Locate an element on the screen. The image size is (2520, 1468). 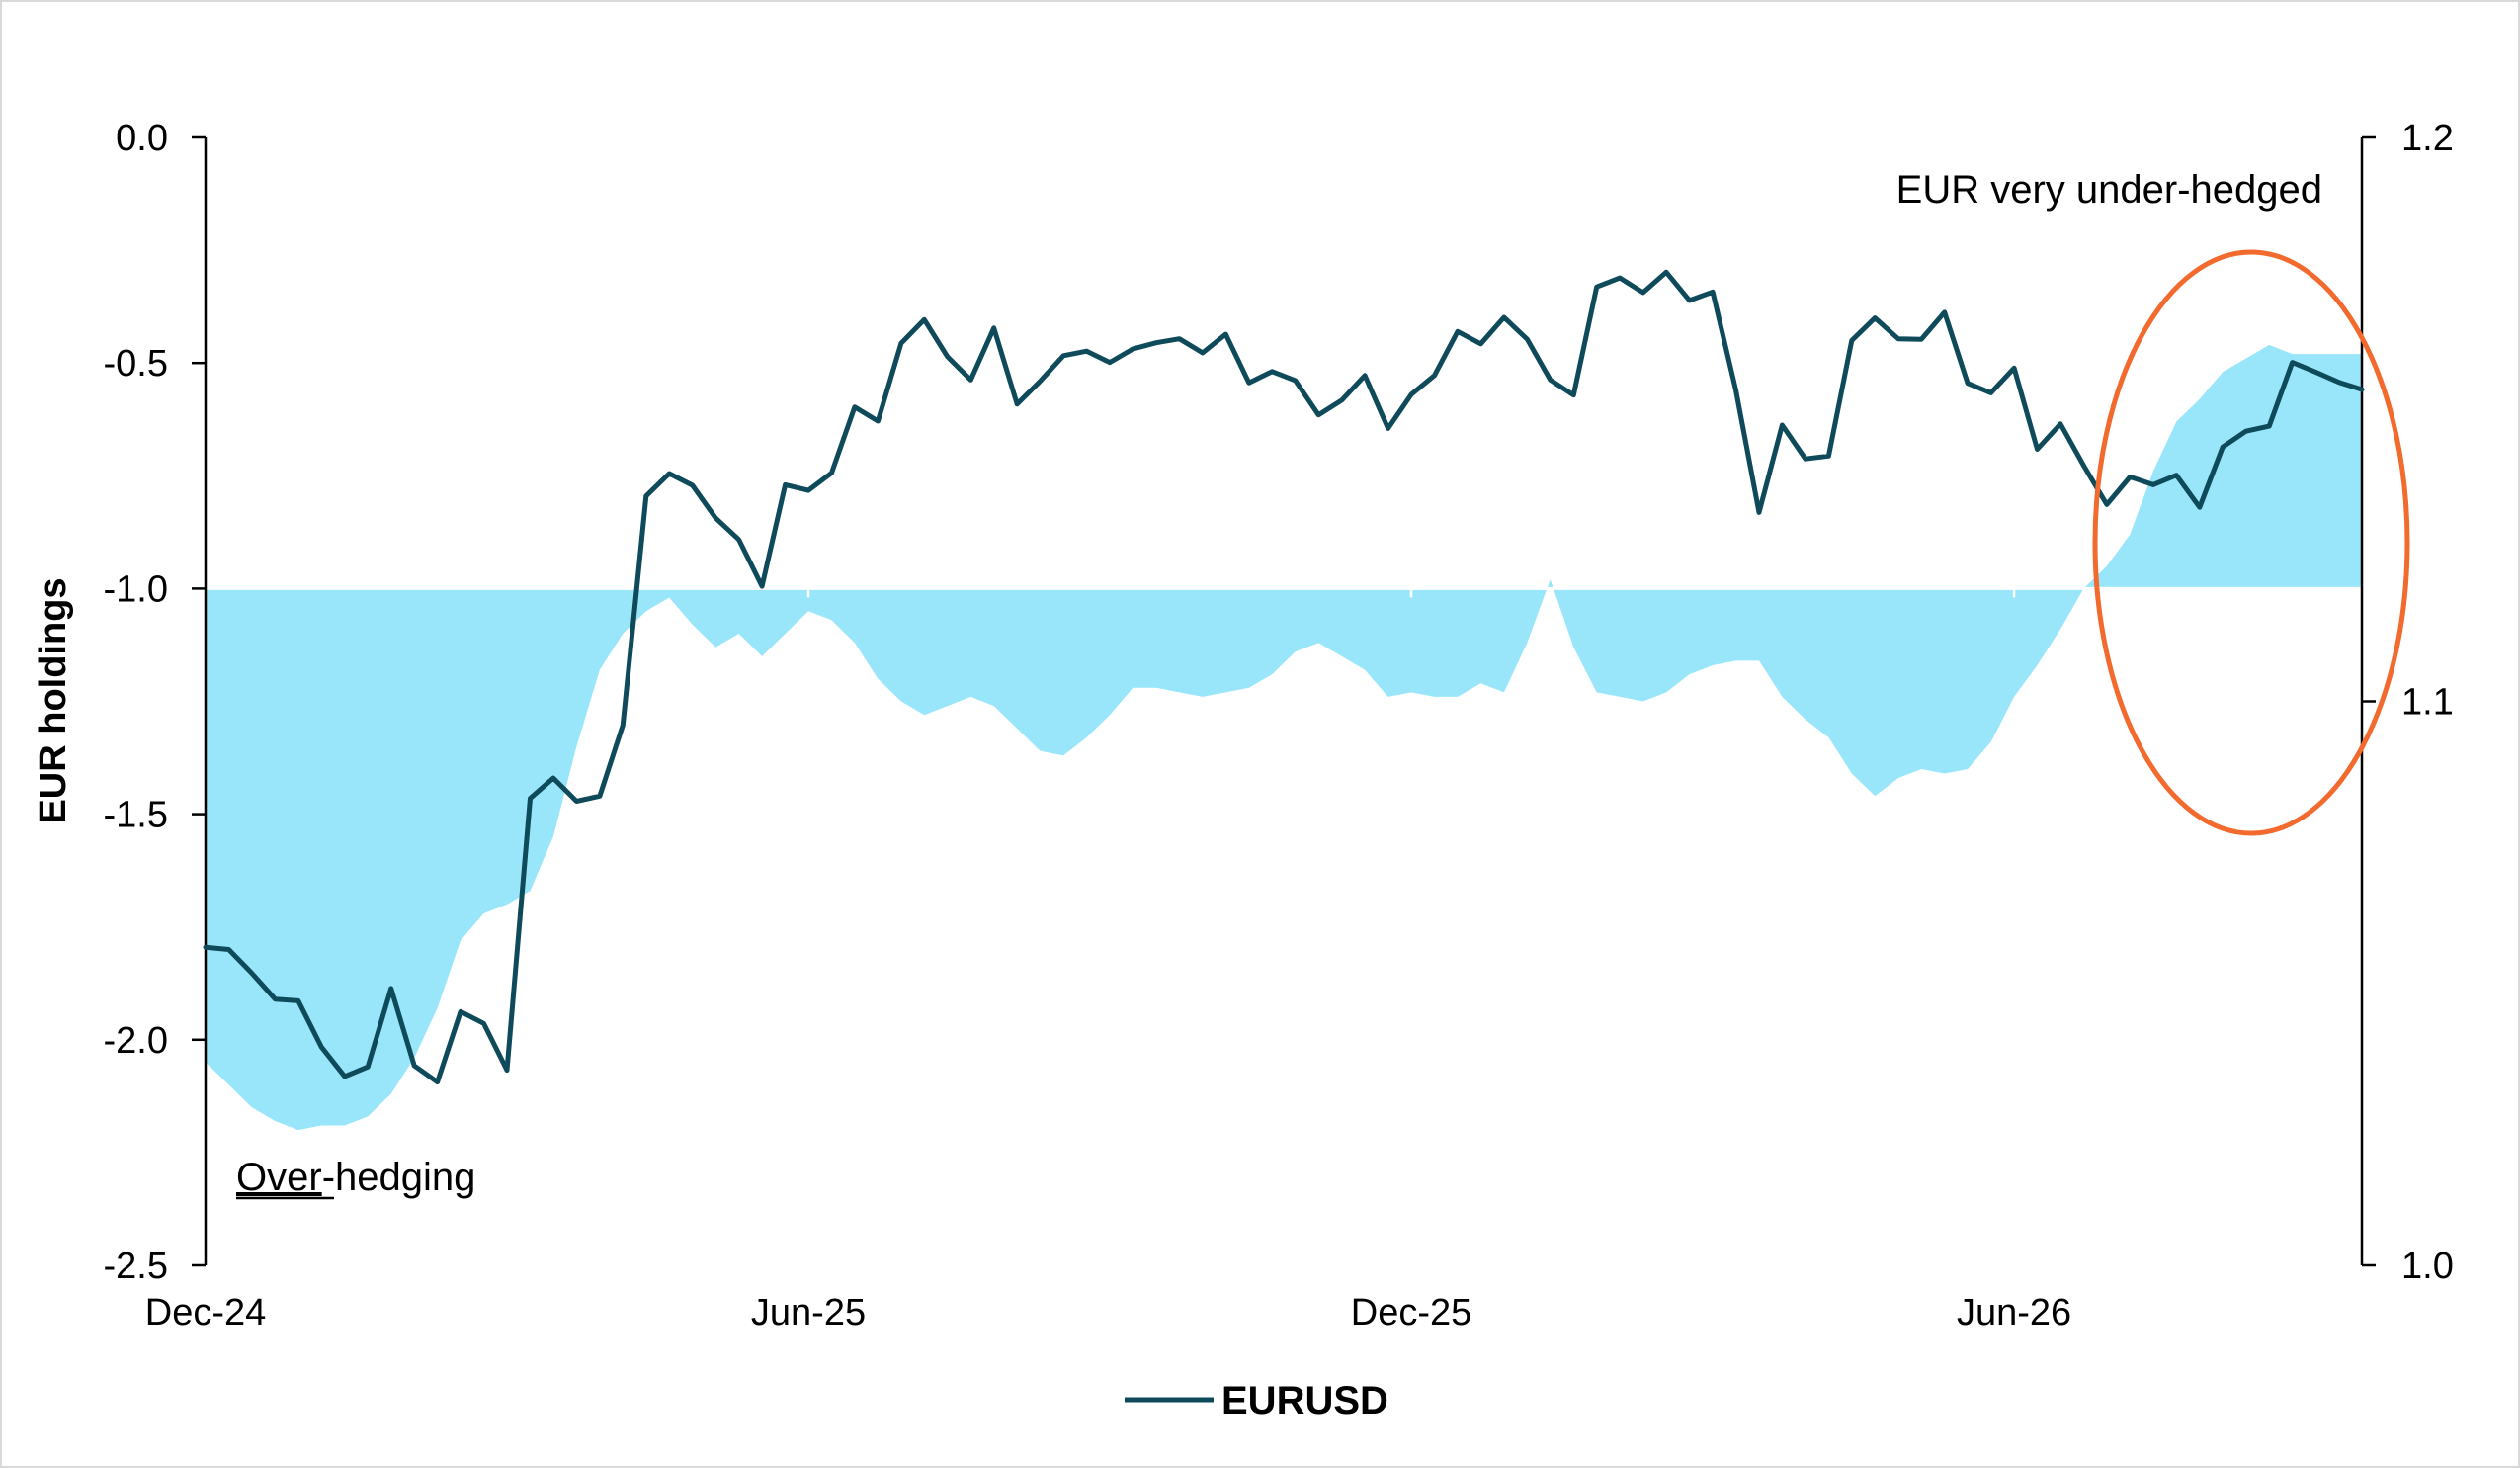
right-tick-label: 1.0 is located at coordinates (2427, 1267).